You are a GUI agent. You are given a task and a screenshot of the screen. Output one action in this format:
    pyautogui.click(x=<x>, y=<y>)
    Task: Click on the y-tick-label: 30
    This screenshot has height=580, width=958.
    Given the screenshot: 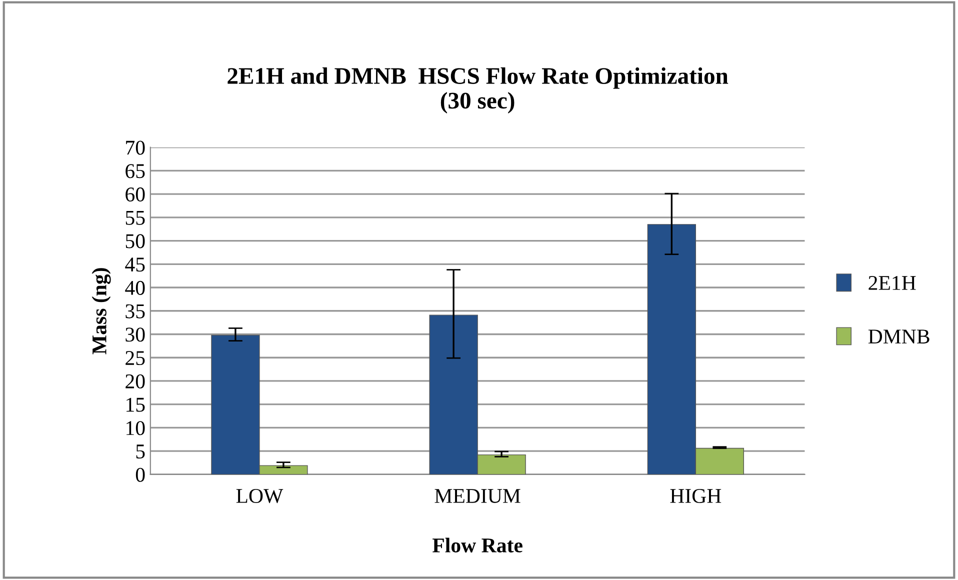 What is the action you would take?
    pyautogui.click(x=135, y=335)
    